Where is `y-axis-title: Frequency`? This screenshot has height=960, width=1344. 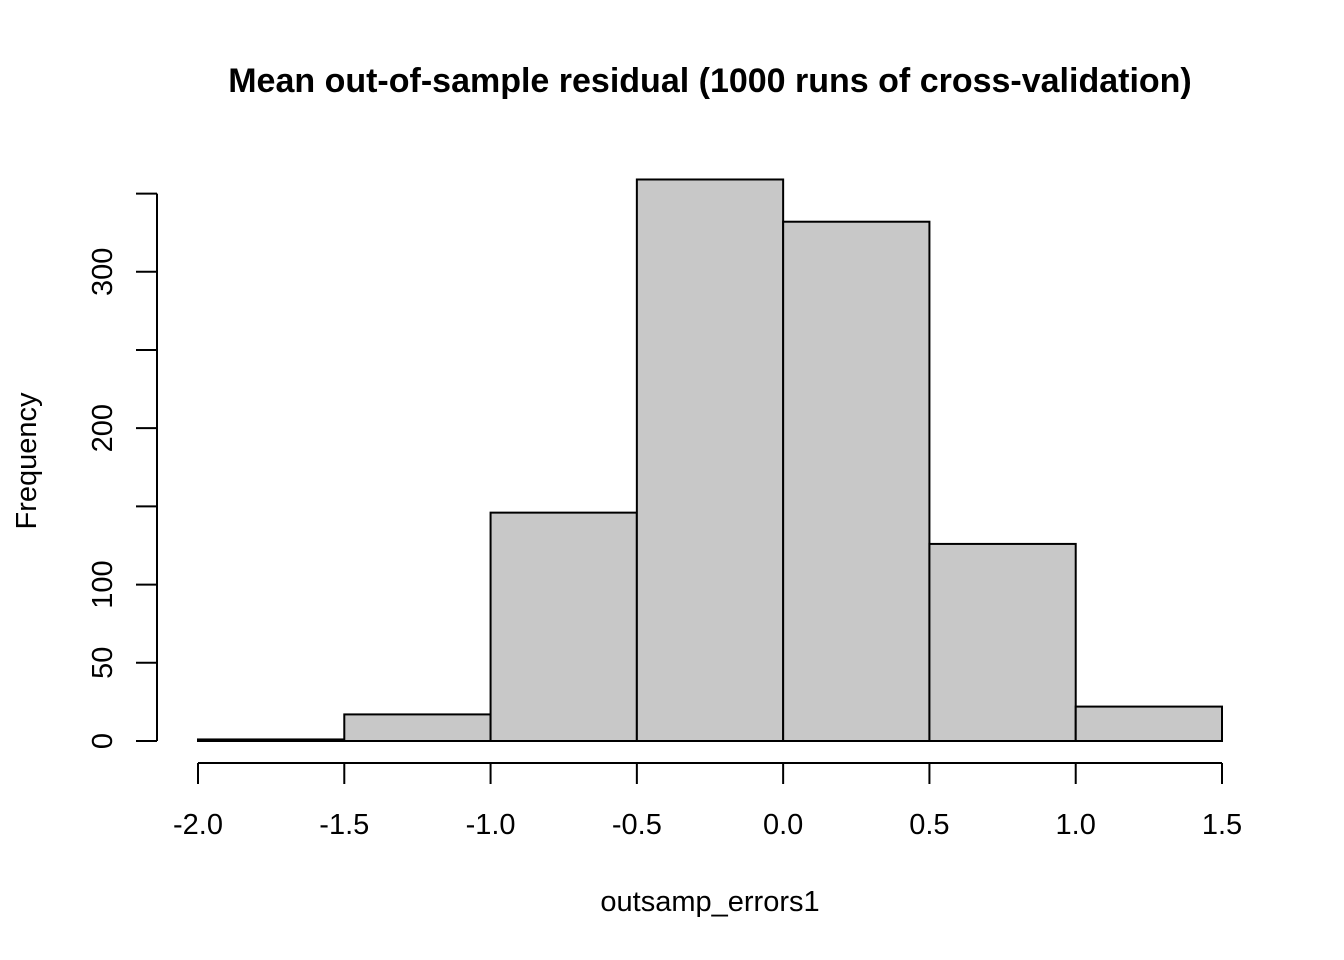 y-axis-title: Frequency is located at coordinates (27, 461).